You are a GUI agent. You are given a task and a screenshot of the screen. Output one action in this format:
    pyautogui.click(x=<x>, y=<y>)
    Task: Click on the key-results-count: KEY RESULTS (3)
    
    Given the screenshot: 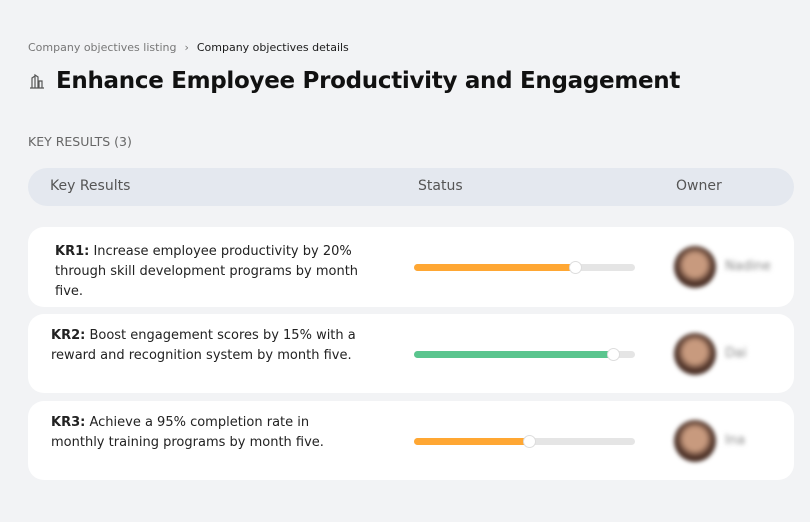 What is the action you would take?
    pyautogui.click(x=80, y=141)
    